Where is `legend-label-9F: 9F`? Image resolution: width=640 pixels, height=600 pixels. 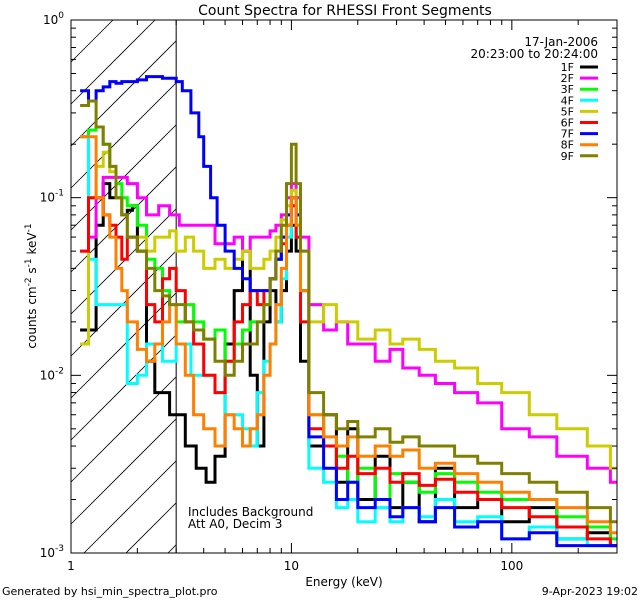
legend-label-9F: 9F is located at coordinates (567, 156).